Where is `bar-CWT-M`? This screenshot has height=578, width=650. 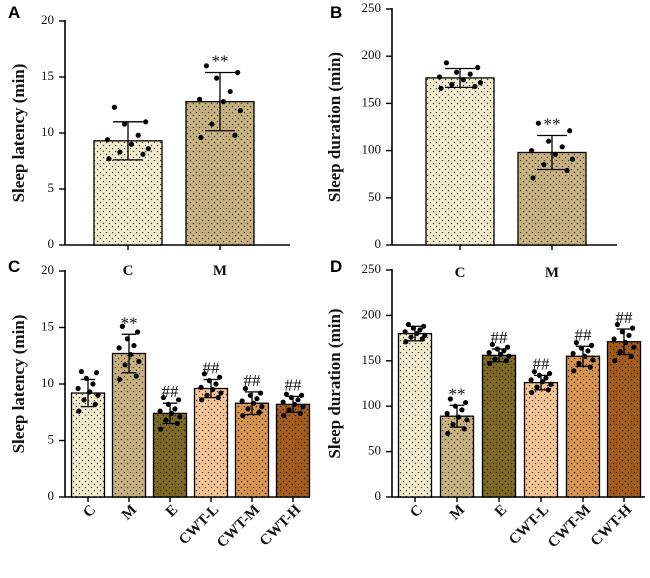 bar-CWT-M is located at coordinates (583, 426).